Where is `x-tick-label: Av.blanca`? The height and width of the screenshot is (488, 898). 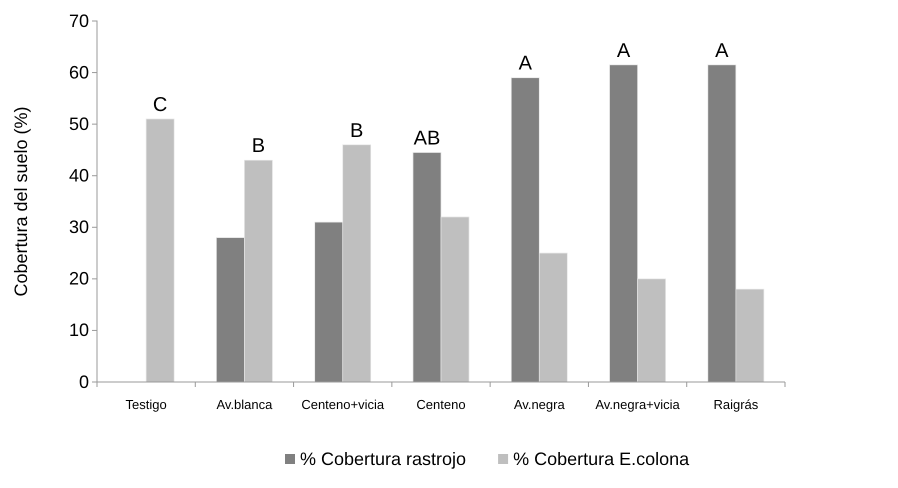
x-tick-label: Av.blanca is located at coordinates (245, 404).